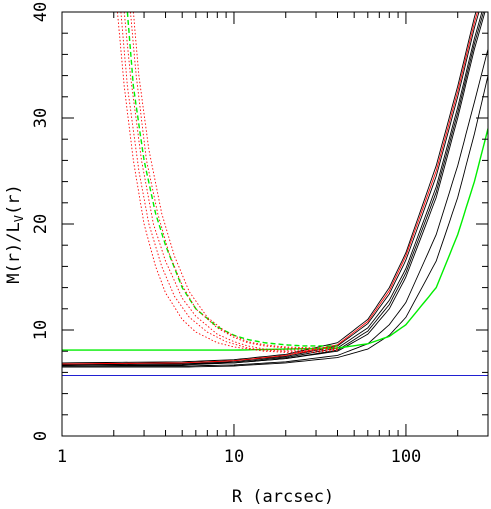  What do you see at coordinates (41, 224) in the screenshot?
I see `y-tick-label: 20` at bounding box center [41, 224].